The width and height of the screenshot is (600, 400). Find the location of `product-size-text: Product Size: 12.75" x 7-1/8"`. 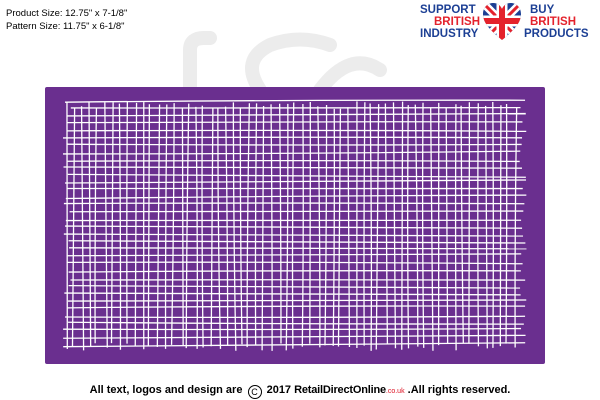

product-size-text: Product Size: 12.75" x 7-1/8" is located at coordinates (67, 13).